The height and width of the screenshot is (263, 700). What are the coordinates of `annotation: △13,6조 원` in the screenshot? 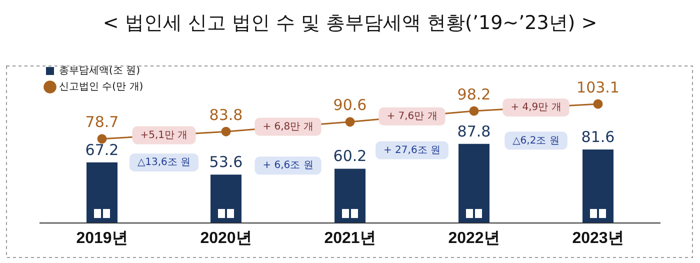 It's located at (164, 162).